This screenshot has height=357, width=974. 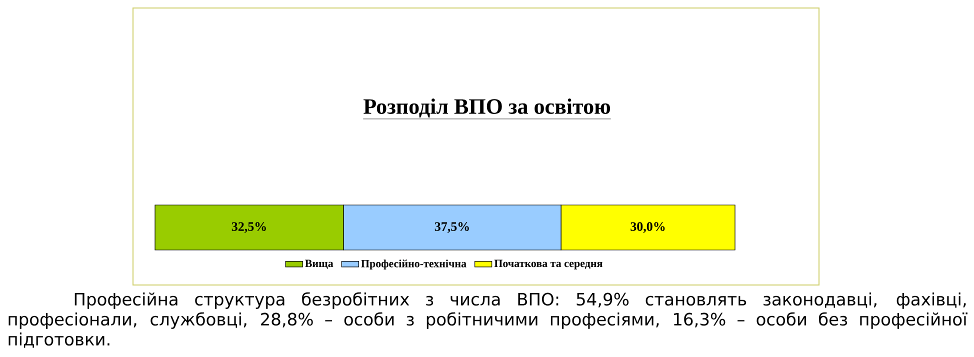 What do you see at coordinates (249, 227) in the screenshot?
I see `data-label: 32,5%` at bounding box center [249, 227].